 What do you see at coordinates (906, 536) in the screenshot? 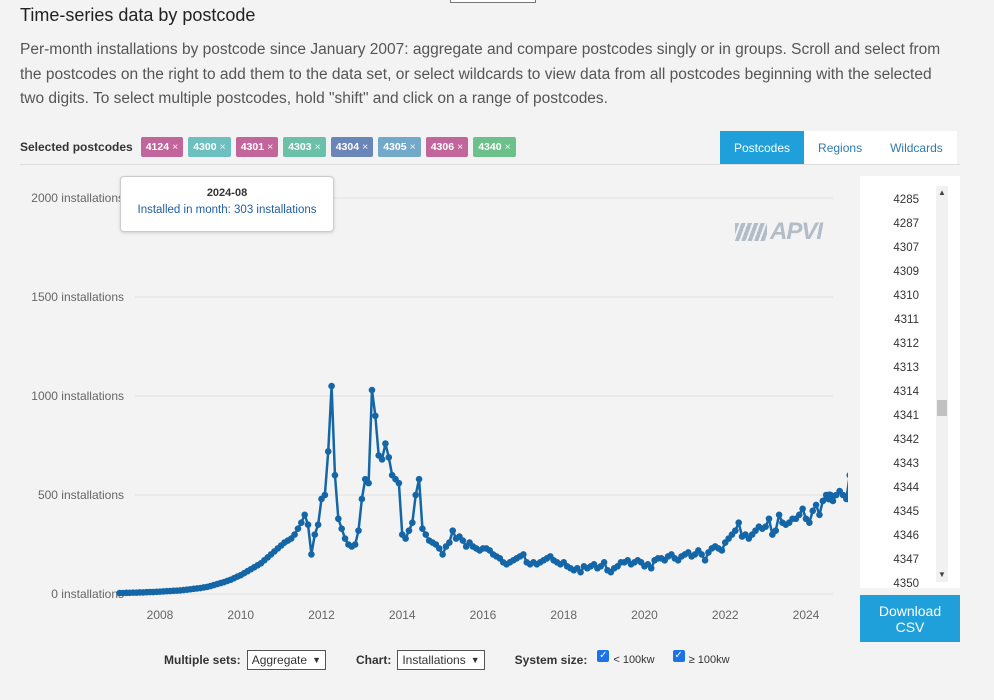
I see `postcode-list-item: 4346` at bounding box center [906, 536].